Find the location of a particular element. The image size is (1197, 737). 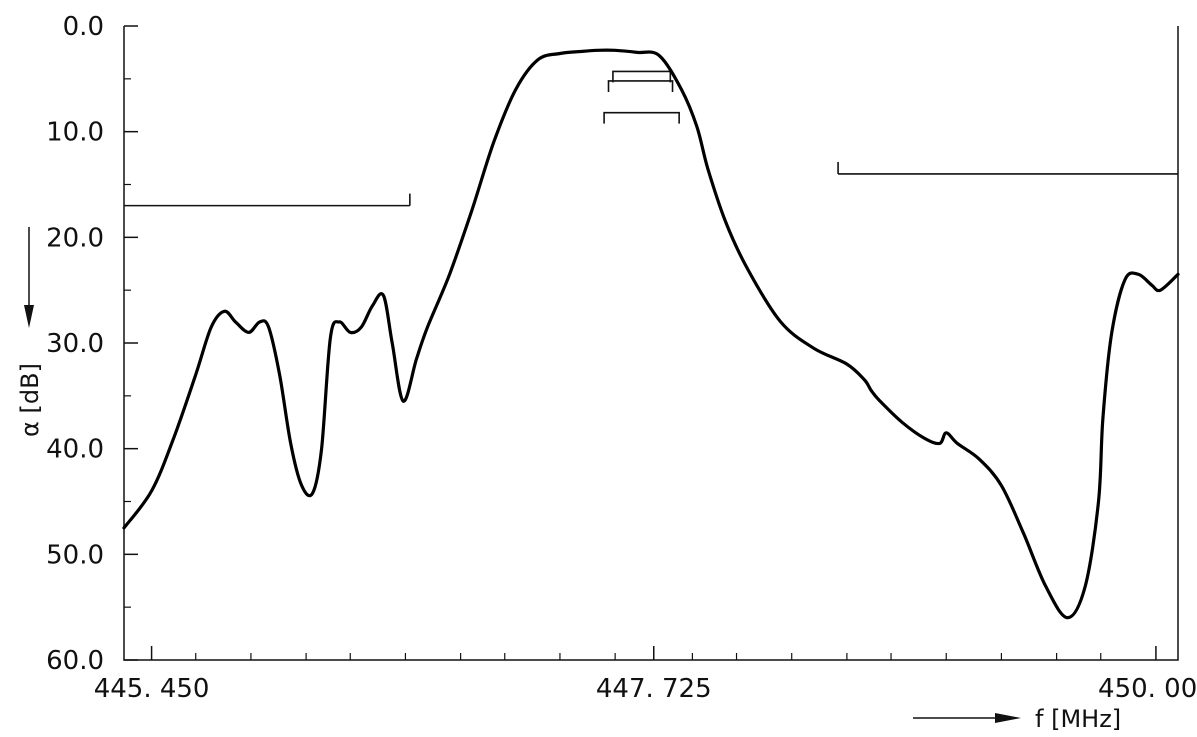

x-tick-label: 450. 000 is located at coordinates (1147, 689).